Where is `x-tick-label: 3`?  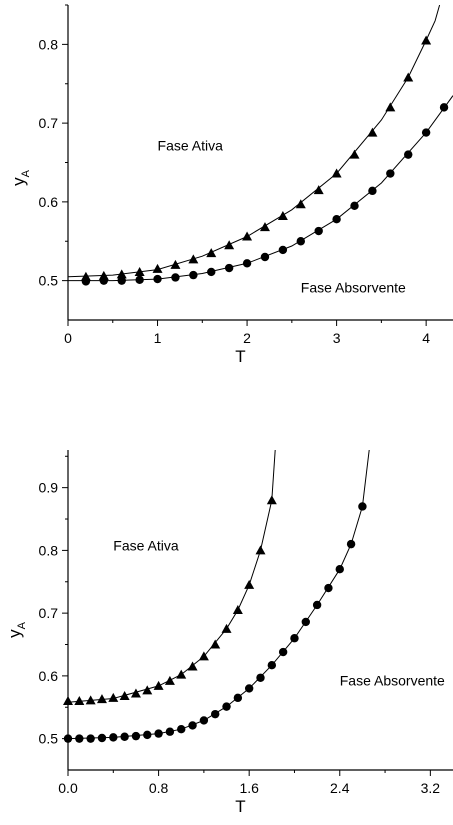 x-tick-label: 3 is located at coordinates (337, 338).